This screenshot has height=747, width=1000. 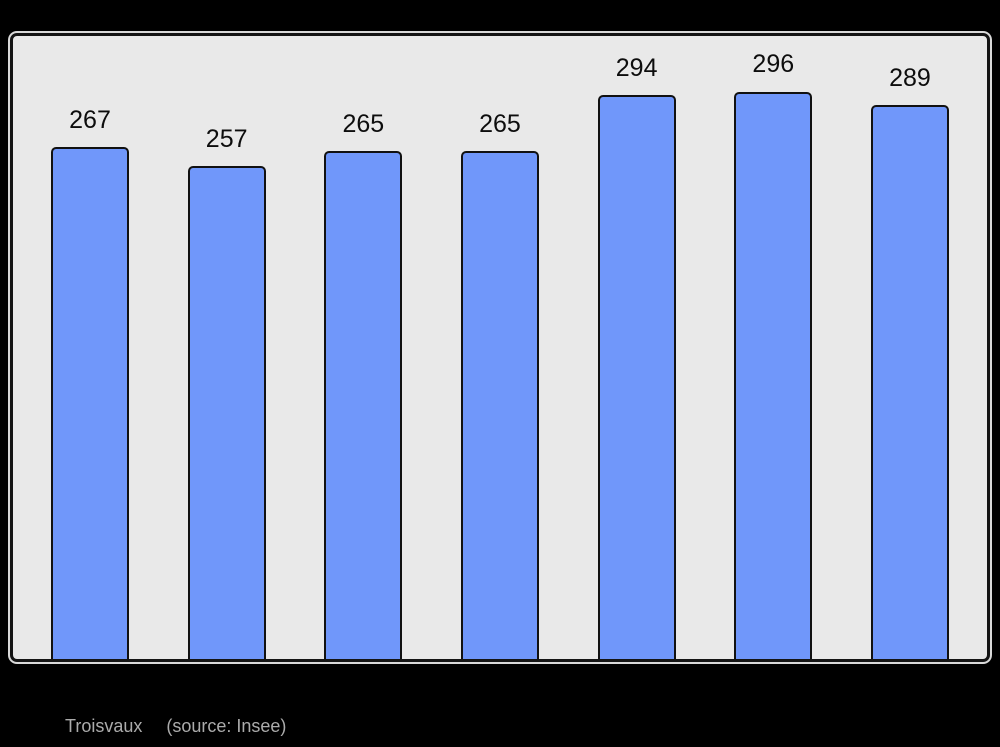 I want to click on bar-column: 294, so click(x=636, y=347).